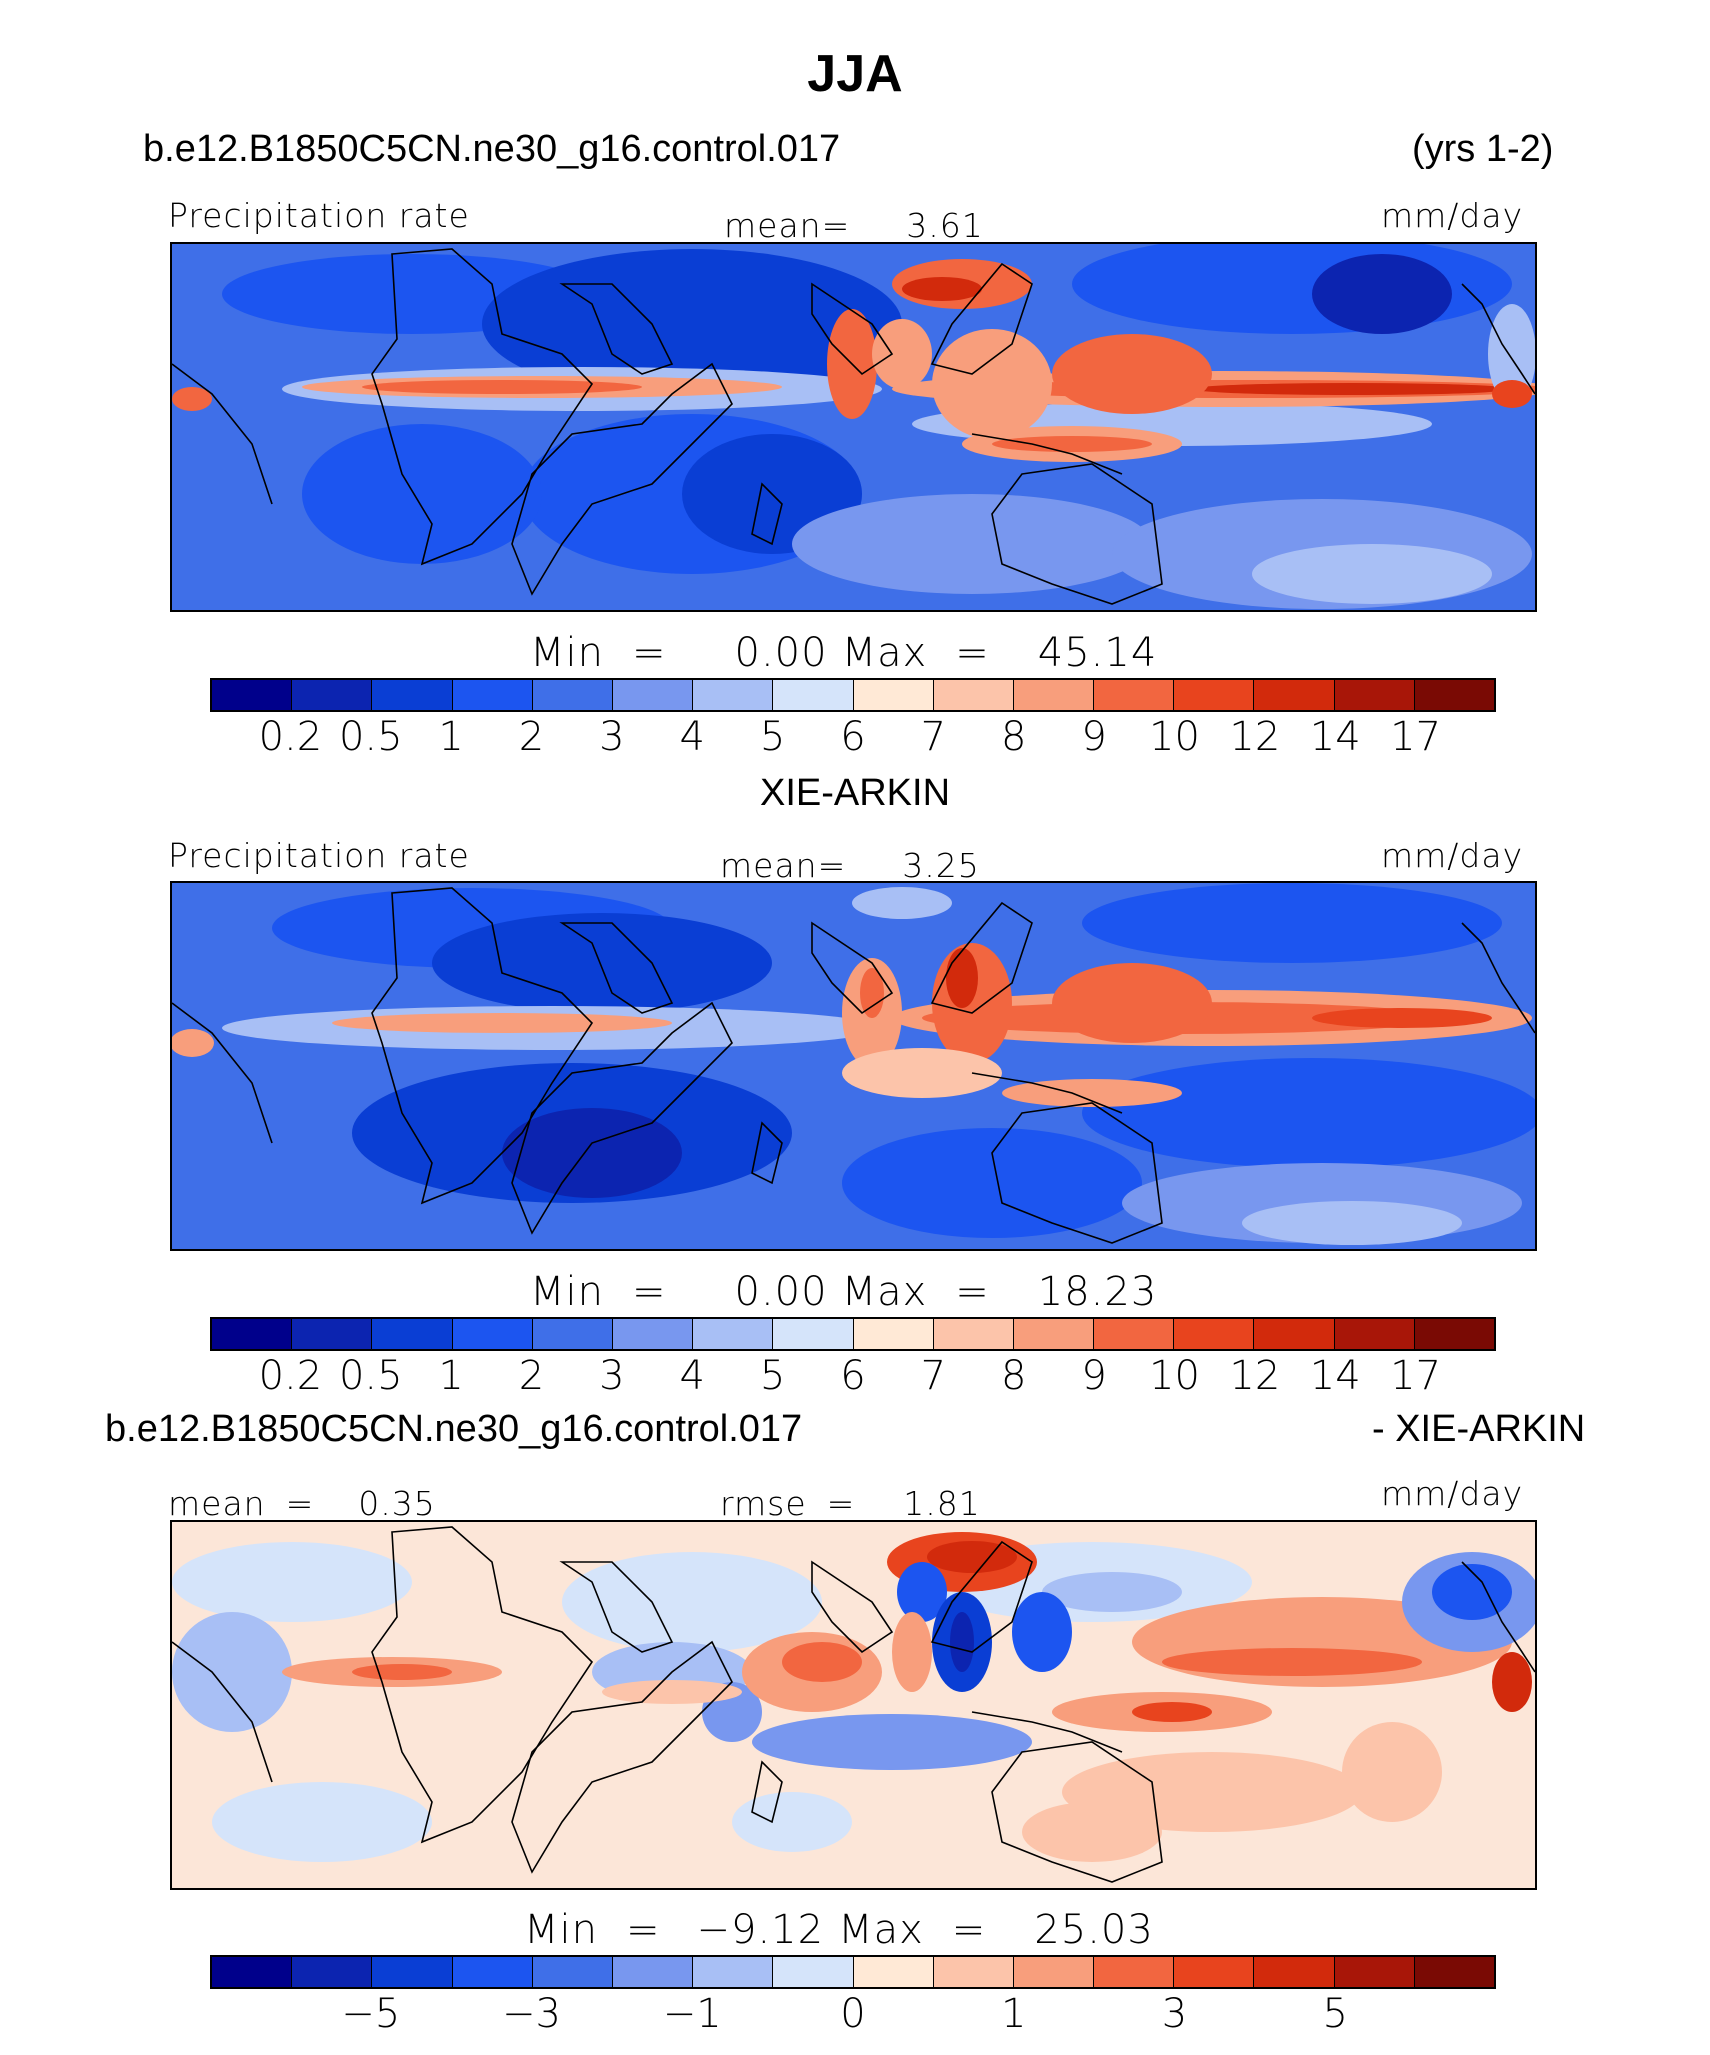 This screenshot has width=1710, height=2055. Describe the element at coordinates (853, 1066) in the screenshot. I see `panel2-obs-precip-map` at that location.